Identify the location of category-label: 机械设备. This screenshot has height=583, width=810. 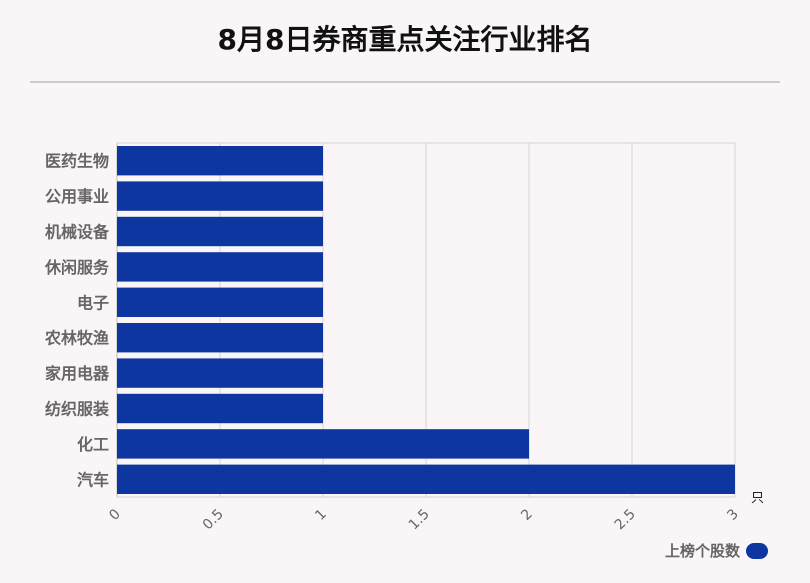
(77, 232).